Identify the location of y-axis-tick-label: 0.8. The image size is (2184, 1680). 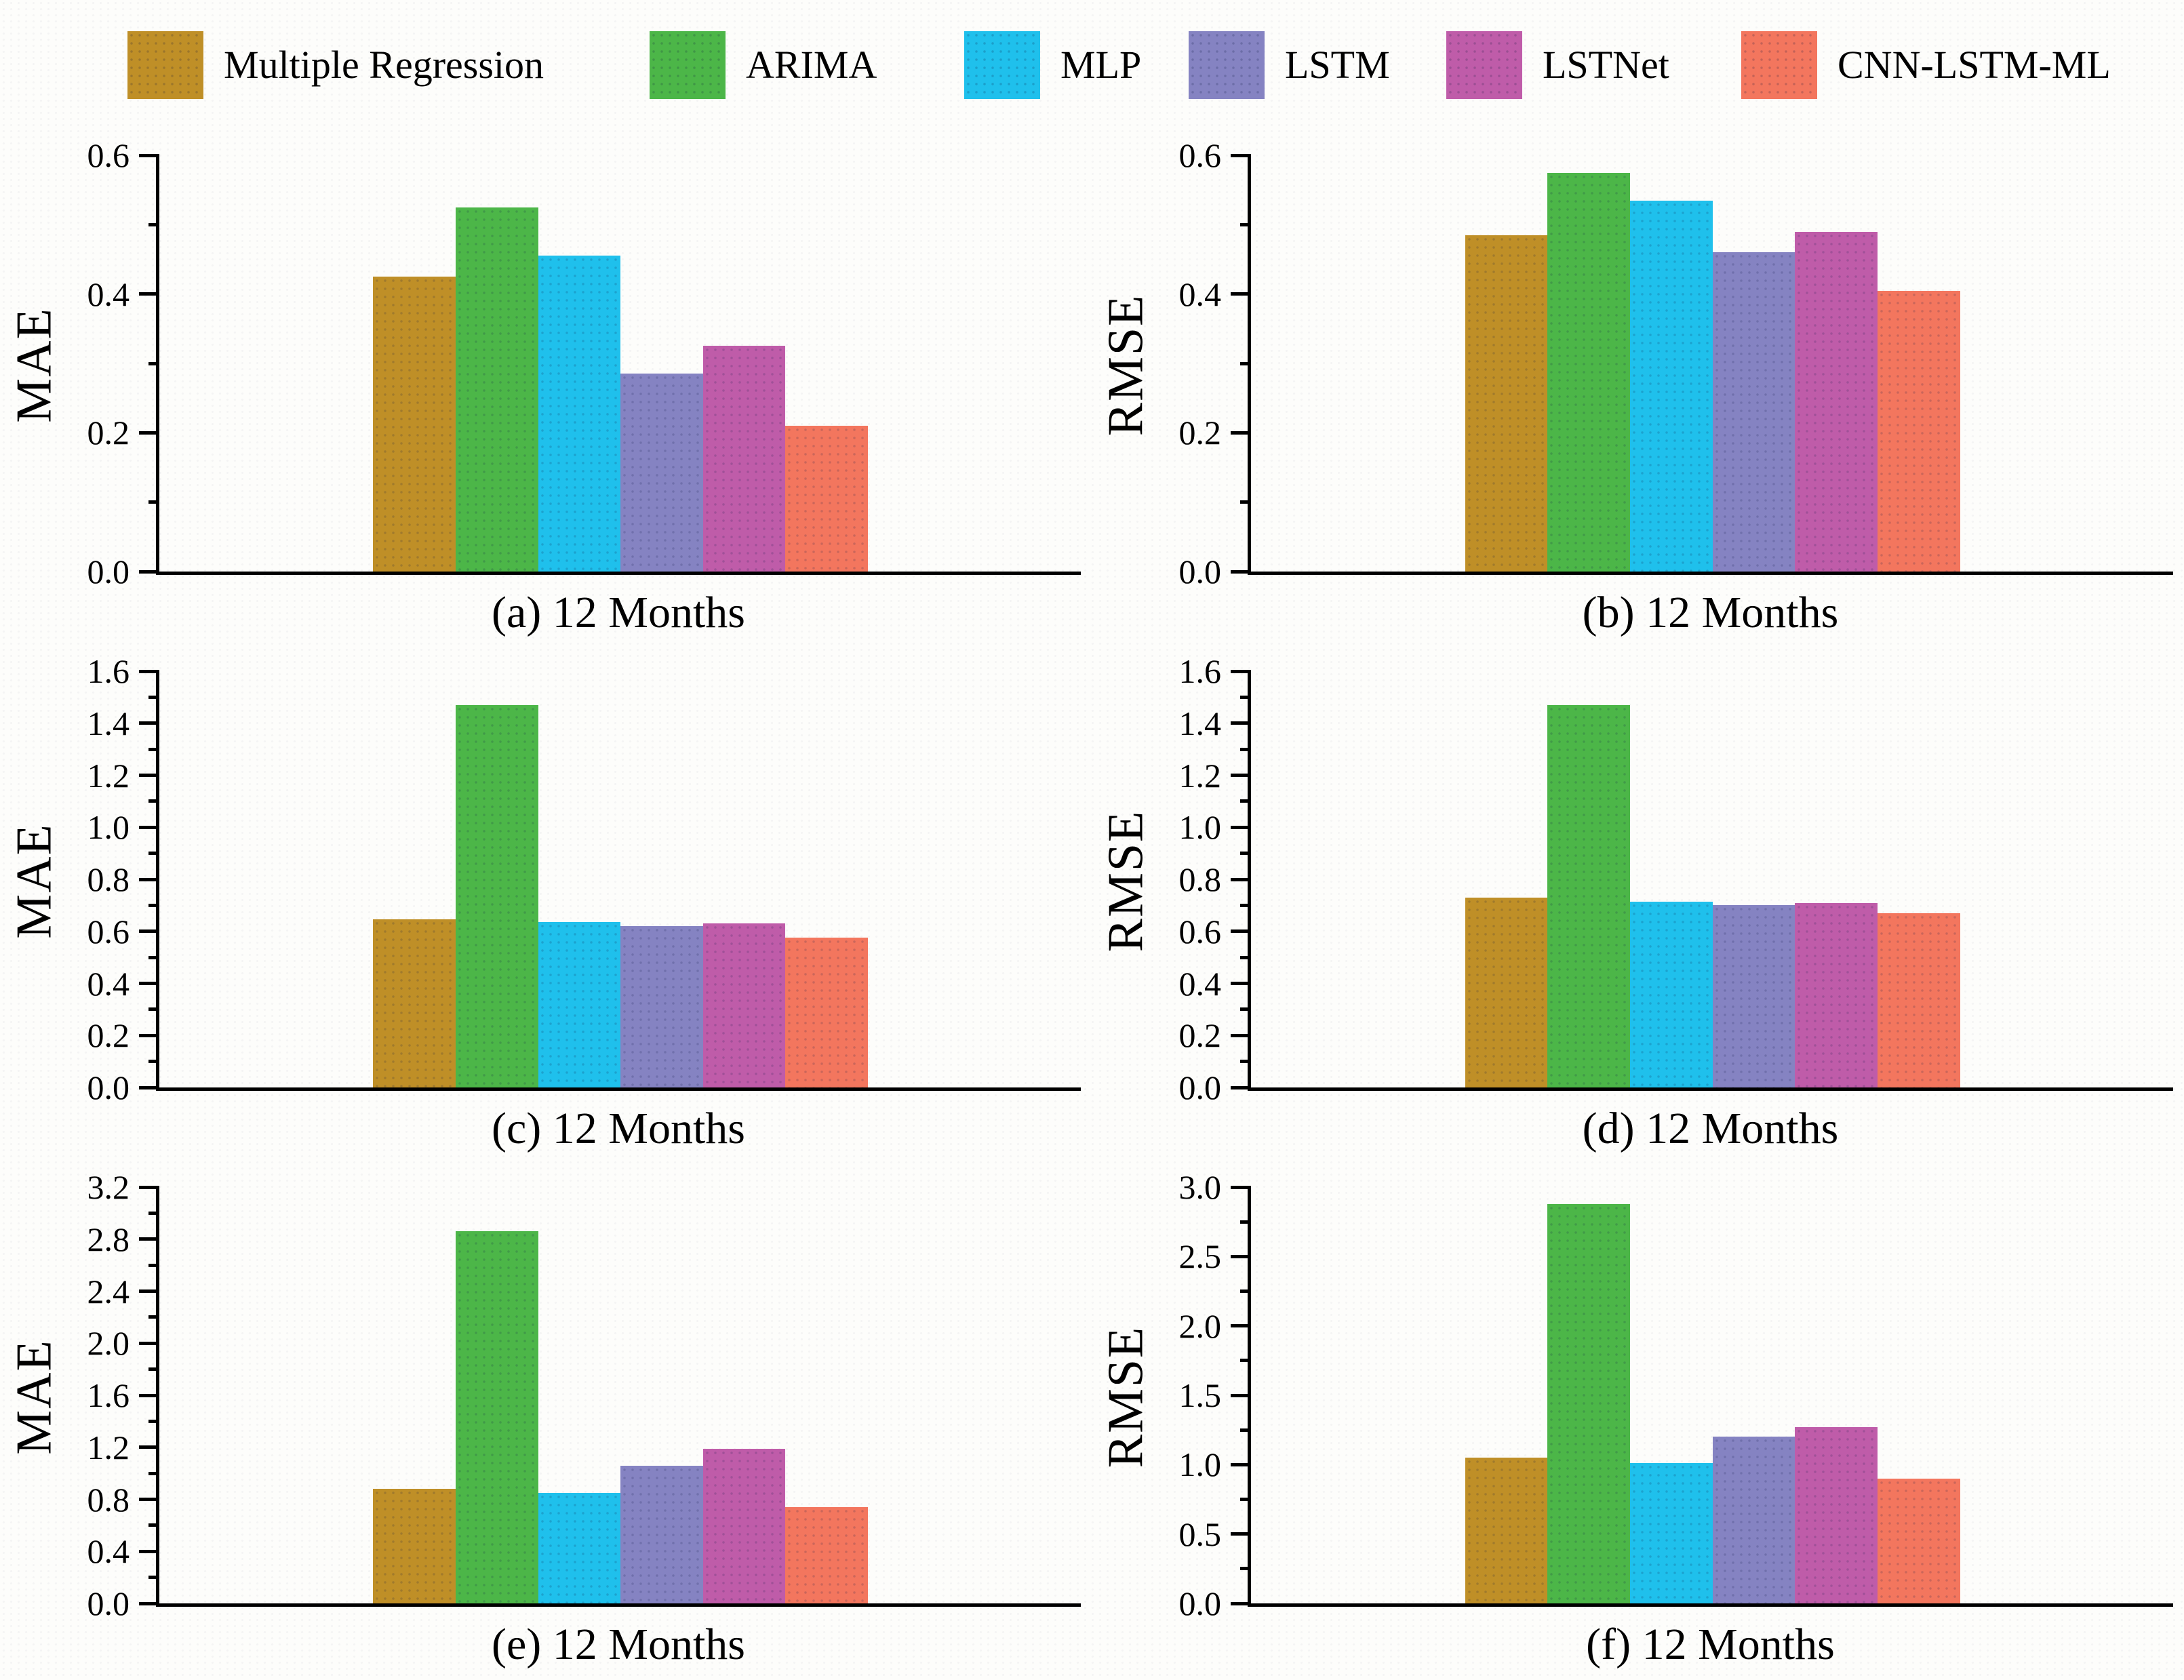
(108, 1500).